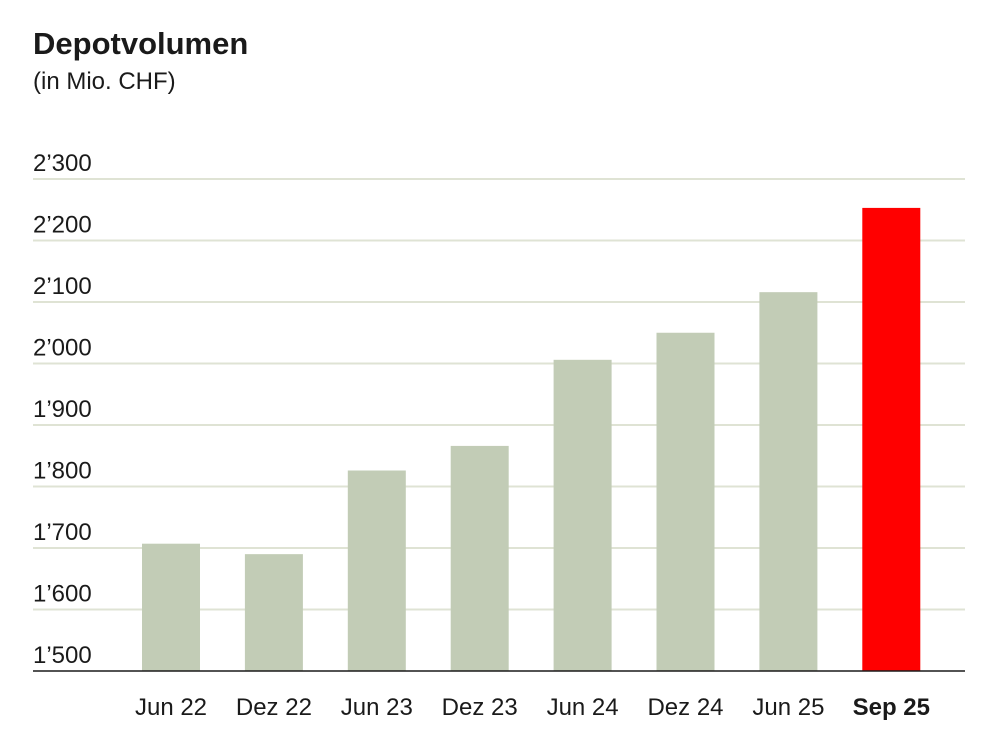 This screenshot has width=1000, height=750. What do you see at coordinates (480, 707) in the screenshot?
I see `x-tick-label: Dez 23` at bounding box center [480, 707].